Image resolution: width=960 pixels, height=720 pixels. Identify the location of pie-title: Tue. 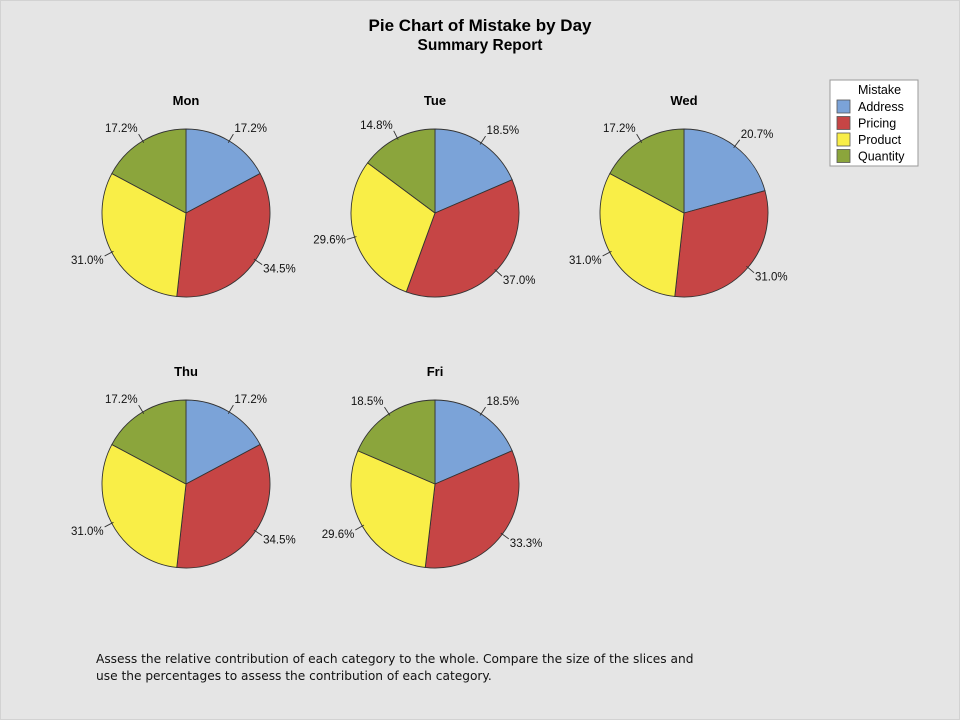
(435, 100).